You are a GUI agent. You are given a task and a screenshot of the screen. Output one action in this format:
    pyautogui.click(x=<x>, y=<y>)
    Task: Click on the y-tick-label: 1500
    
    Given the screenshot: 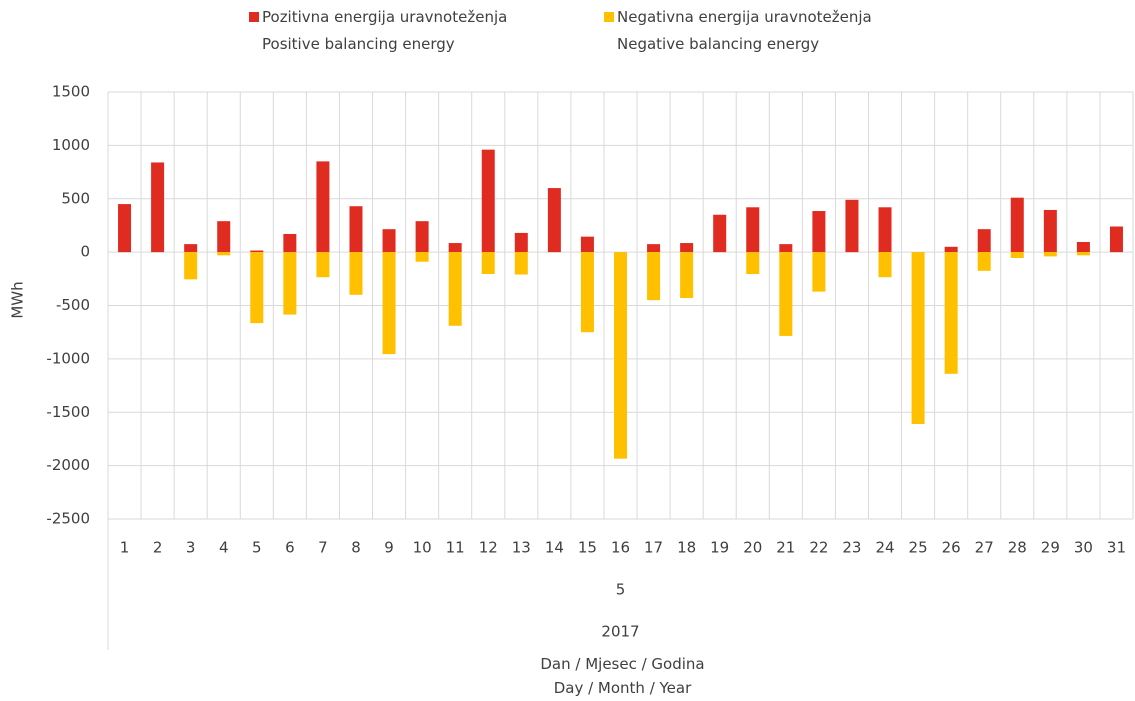 What is the action you would take?
    pyautogui.click(x=71, y=92)
    